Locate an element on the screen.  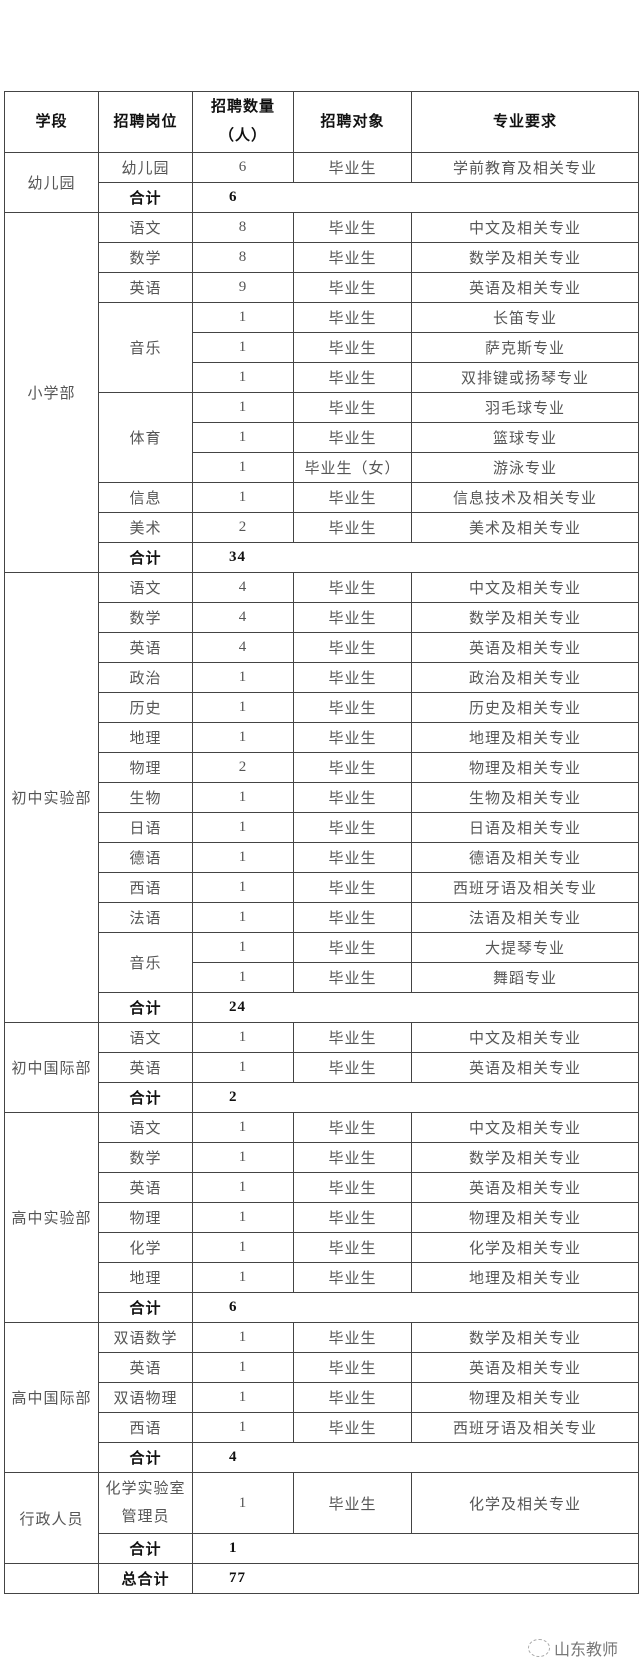
header-count: 招聘数量 （人） is located at coordinates (243, 122).